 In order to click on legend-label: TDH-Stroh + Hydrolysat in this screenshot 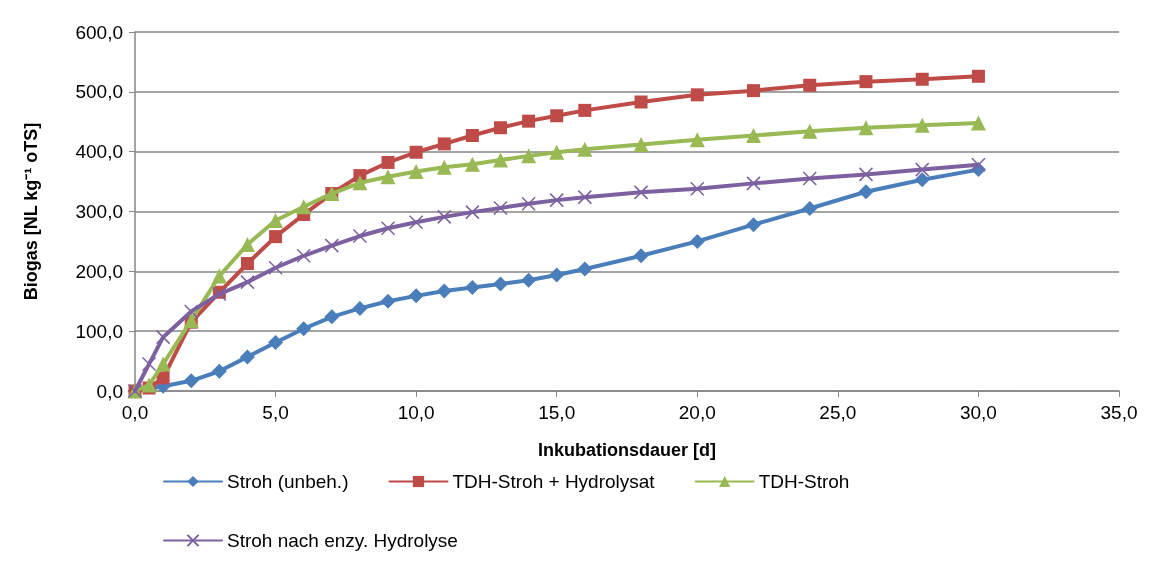, I will do `click(554, 481)`.